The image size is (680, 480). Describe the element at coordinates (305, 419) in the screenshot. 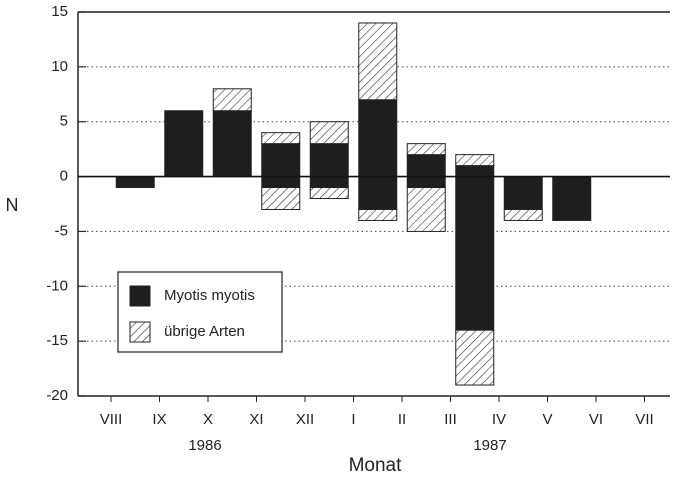

I see `x-tick-label: XII` at that location.